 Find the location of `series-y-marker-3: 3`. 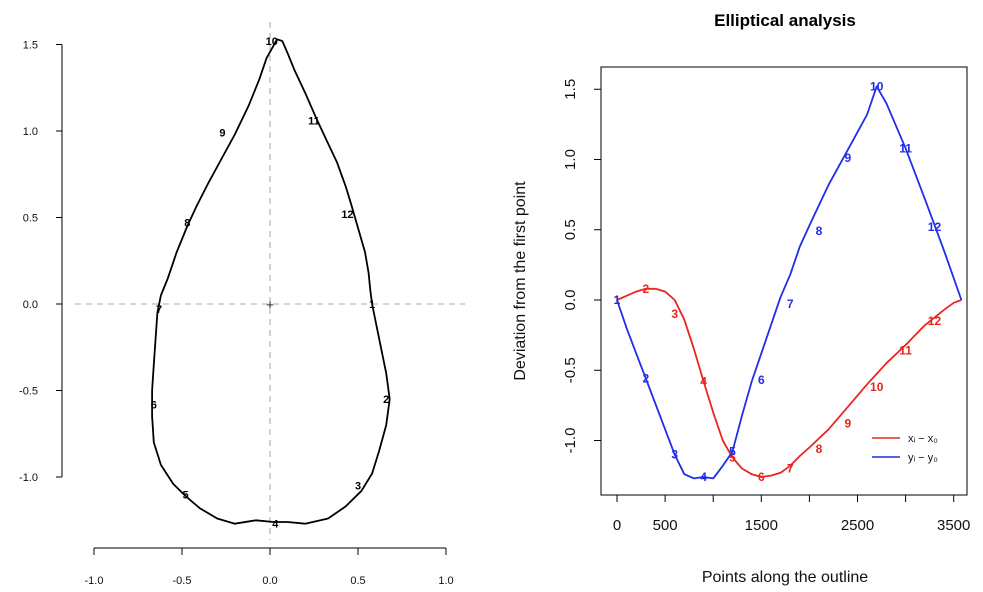

series-y-marker-3: 3 is located at coordinates (674, 455).